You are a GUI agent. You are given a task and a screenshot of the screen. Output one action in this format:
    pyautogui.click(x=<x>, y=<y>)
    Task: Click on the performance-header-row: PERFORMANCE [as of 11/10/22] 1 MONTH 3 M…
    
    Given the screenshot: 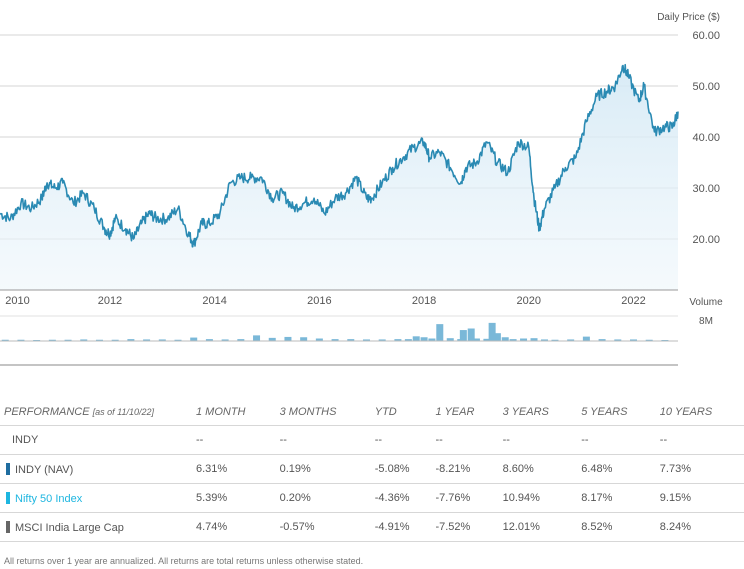 What is the action you would take?
    pyautogui.click(x=372, y=412)
    